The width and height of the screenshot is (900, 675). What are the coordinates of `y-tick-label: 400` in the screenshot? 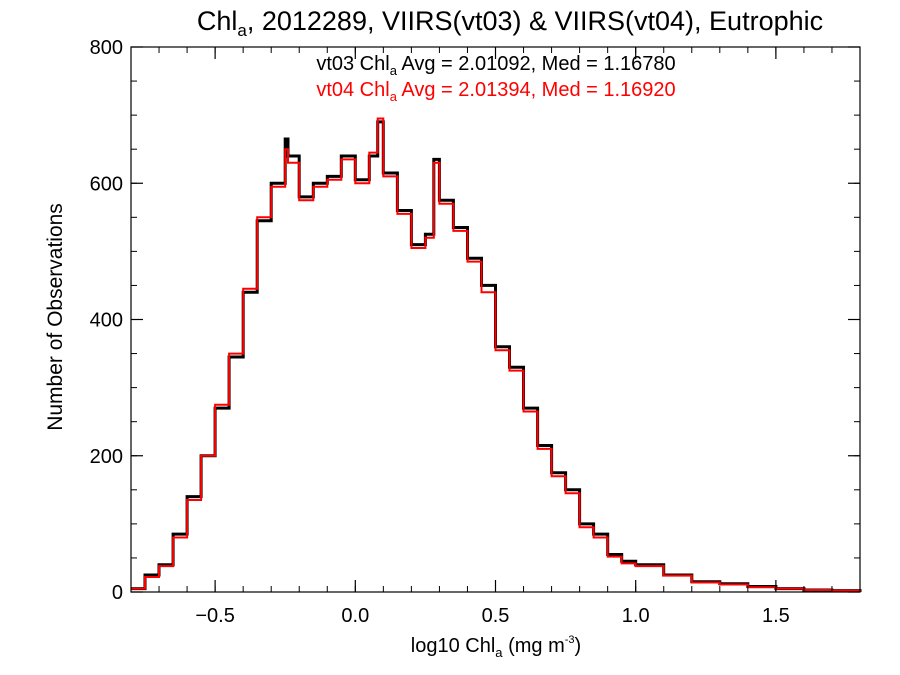 It's located at (106, 321).